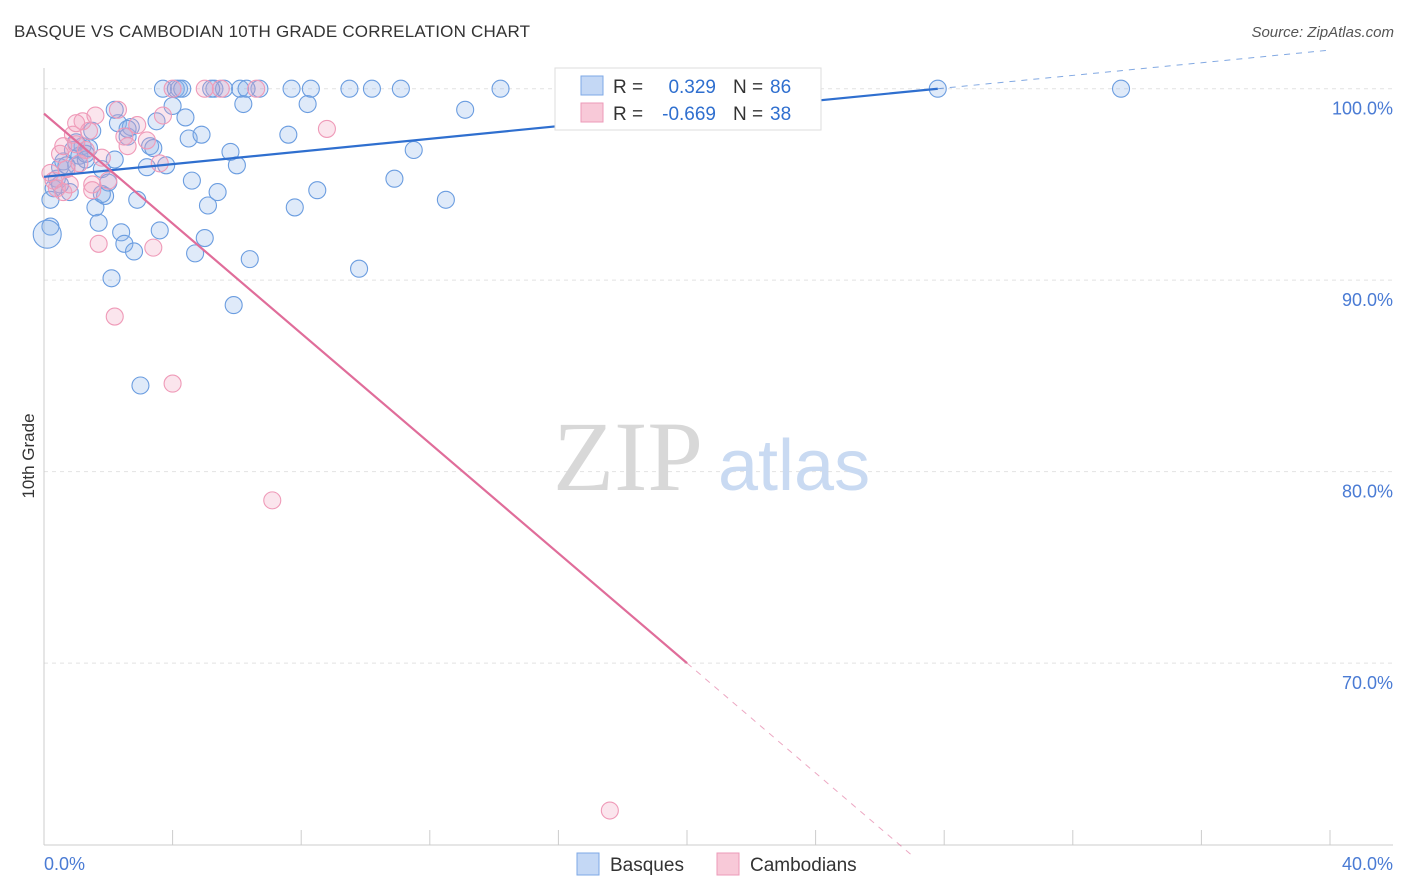 This screenshot has height=892, width=1406. Describe the element at coordinates (794, 466) in the screenshot. I see `watermark-atlas: atlas` at that location.